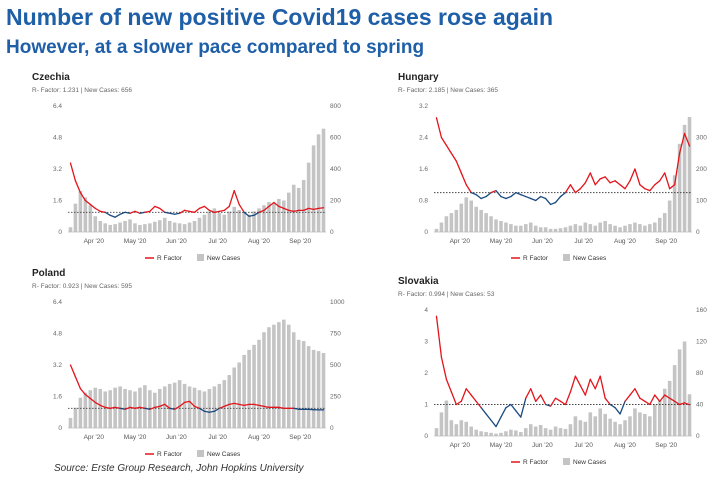 The height and width of the screenshot is (479, 727). What do you see at coordinates (701, 201) in the screenshot?
I see `y-right-tick-label: 100` at bounding box center [701, 201].